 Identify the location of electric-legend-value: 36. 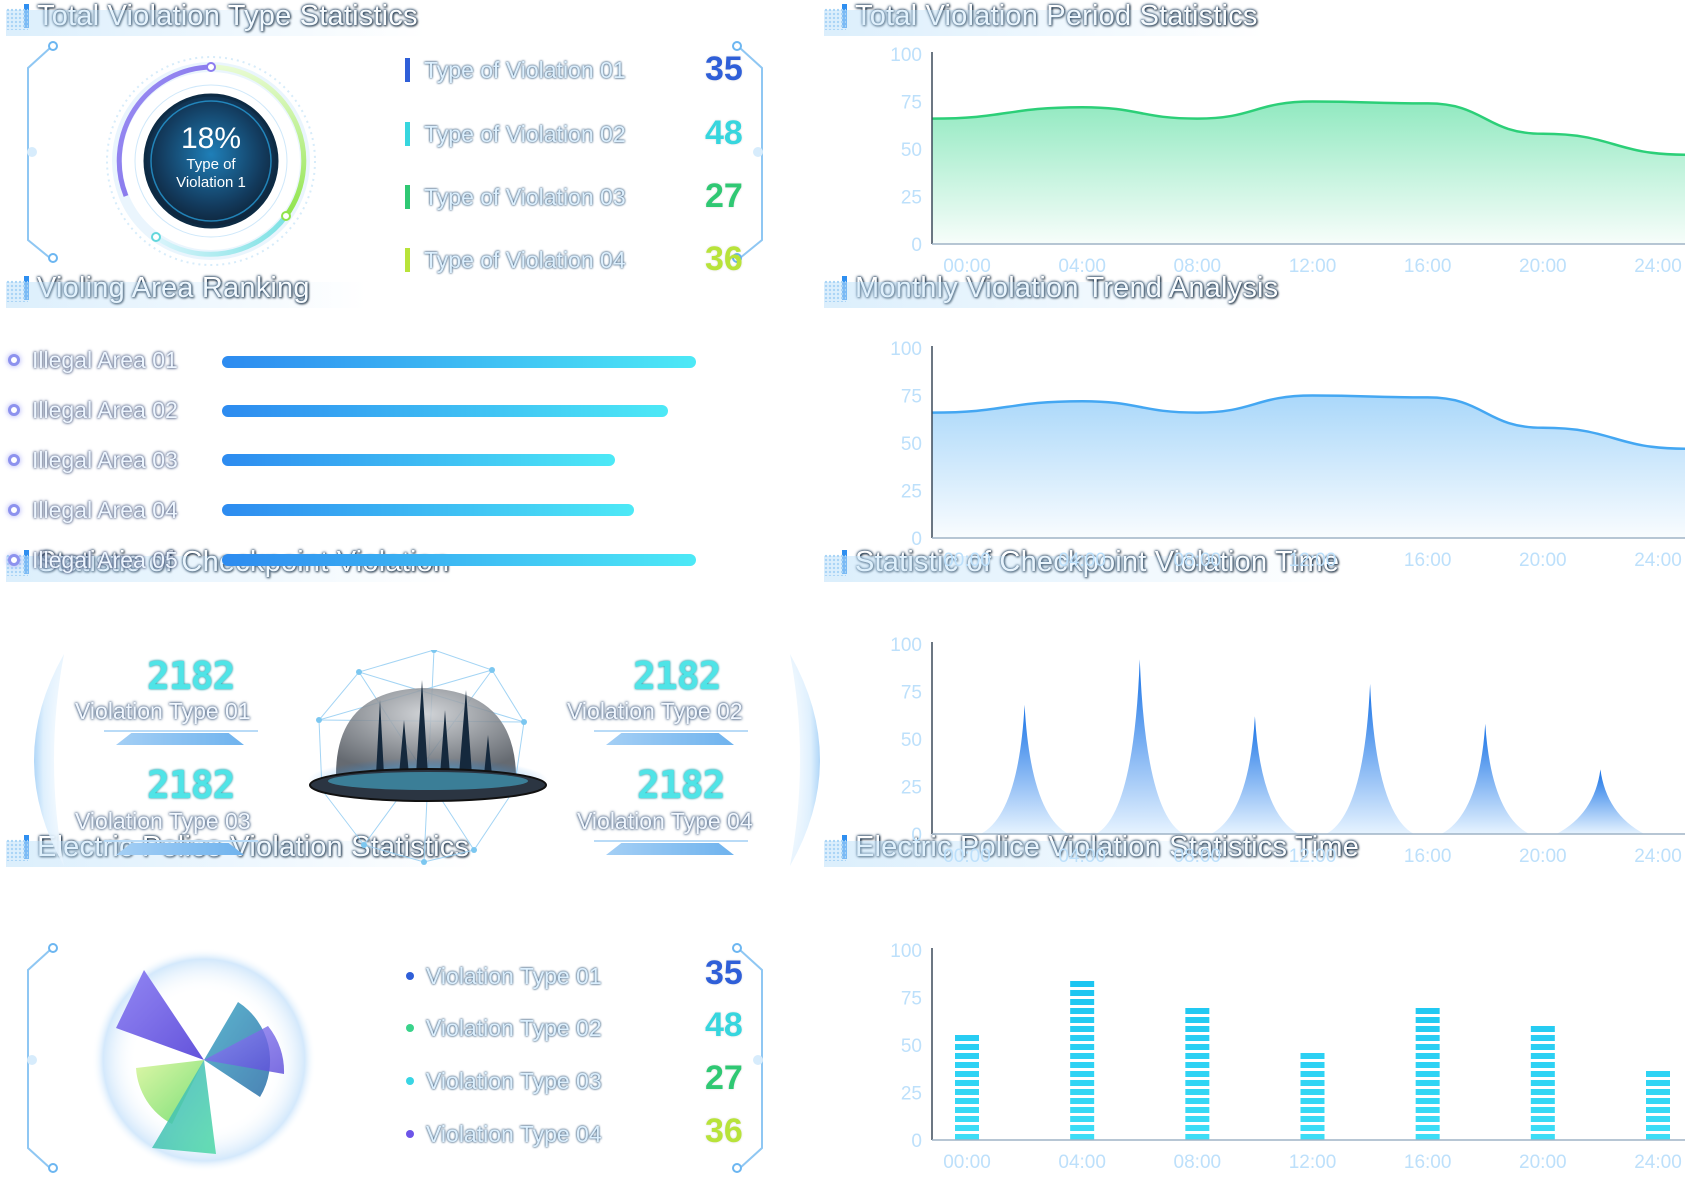
(724, 1131).